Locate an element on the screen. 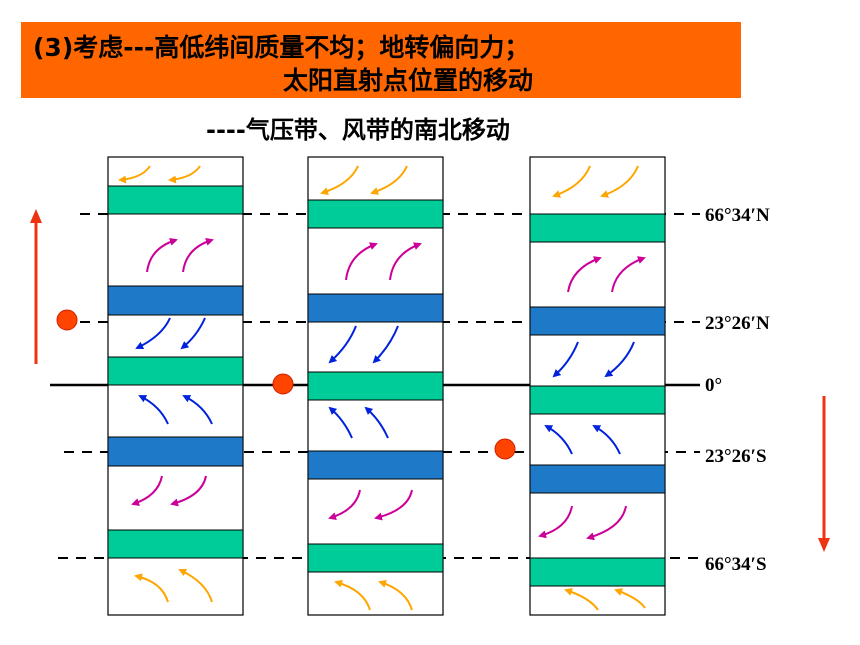 The height and width of the screenshot is (645, 860). lat-label-66n: 66°34′N is located at coordinates (737, 215).